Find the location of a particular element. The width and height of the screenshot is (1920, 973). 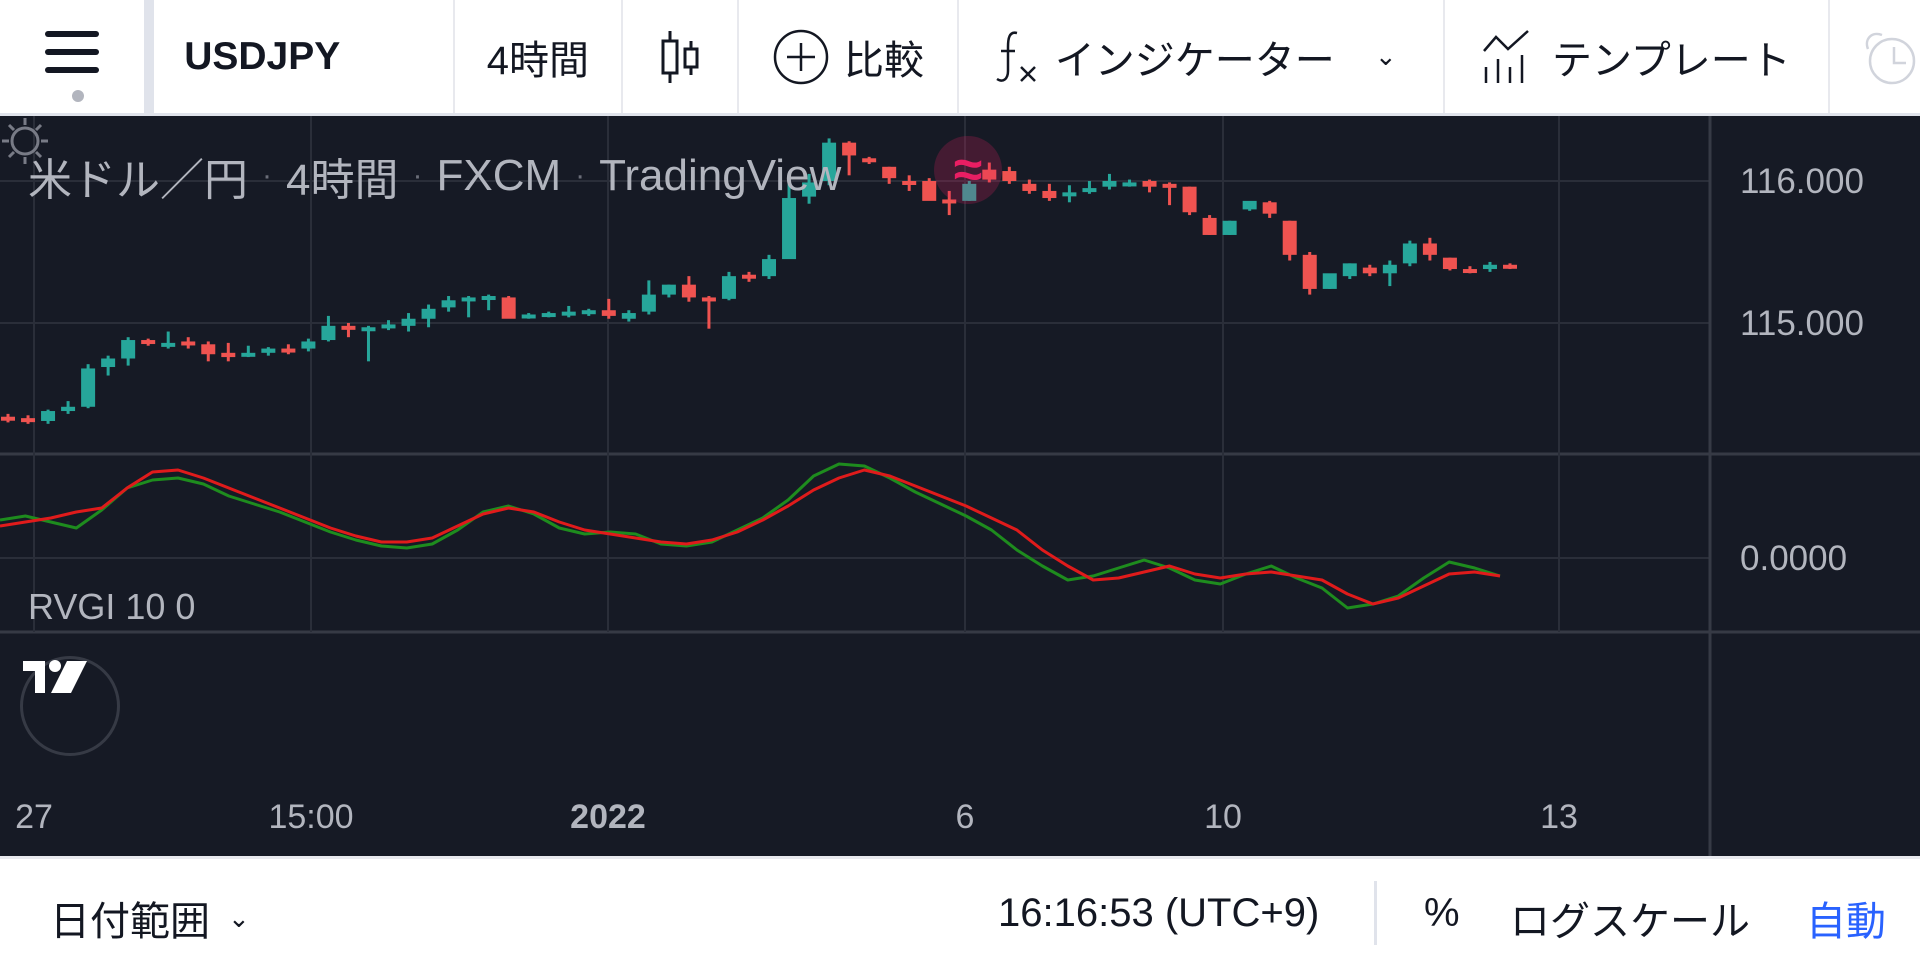

indicators-button: インジケーター ⌄ is located at coordinates (1202, 56).